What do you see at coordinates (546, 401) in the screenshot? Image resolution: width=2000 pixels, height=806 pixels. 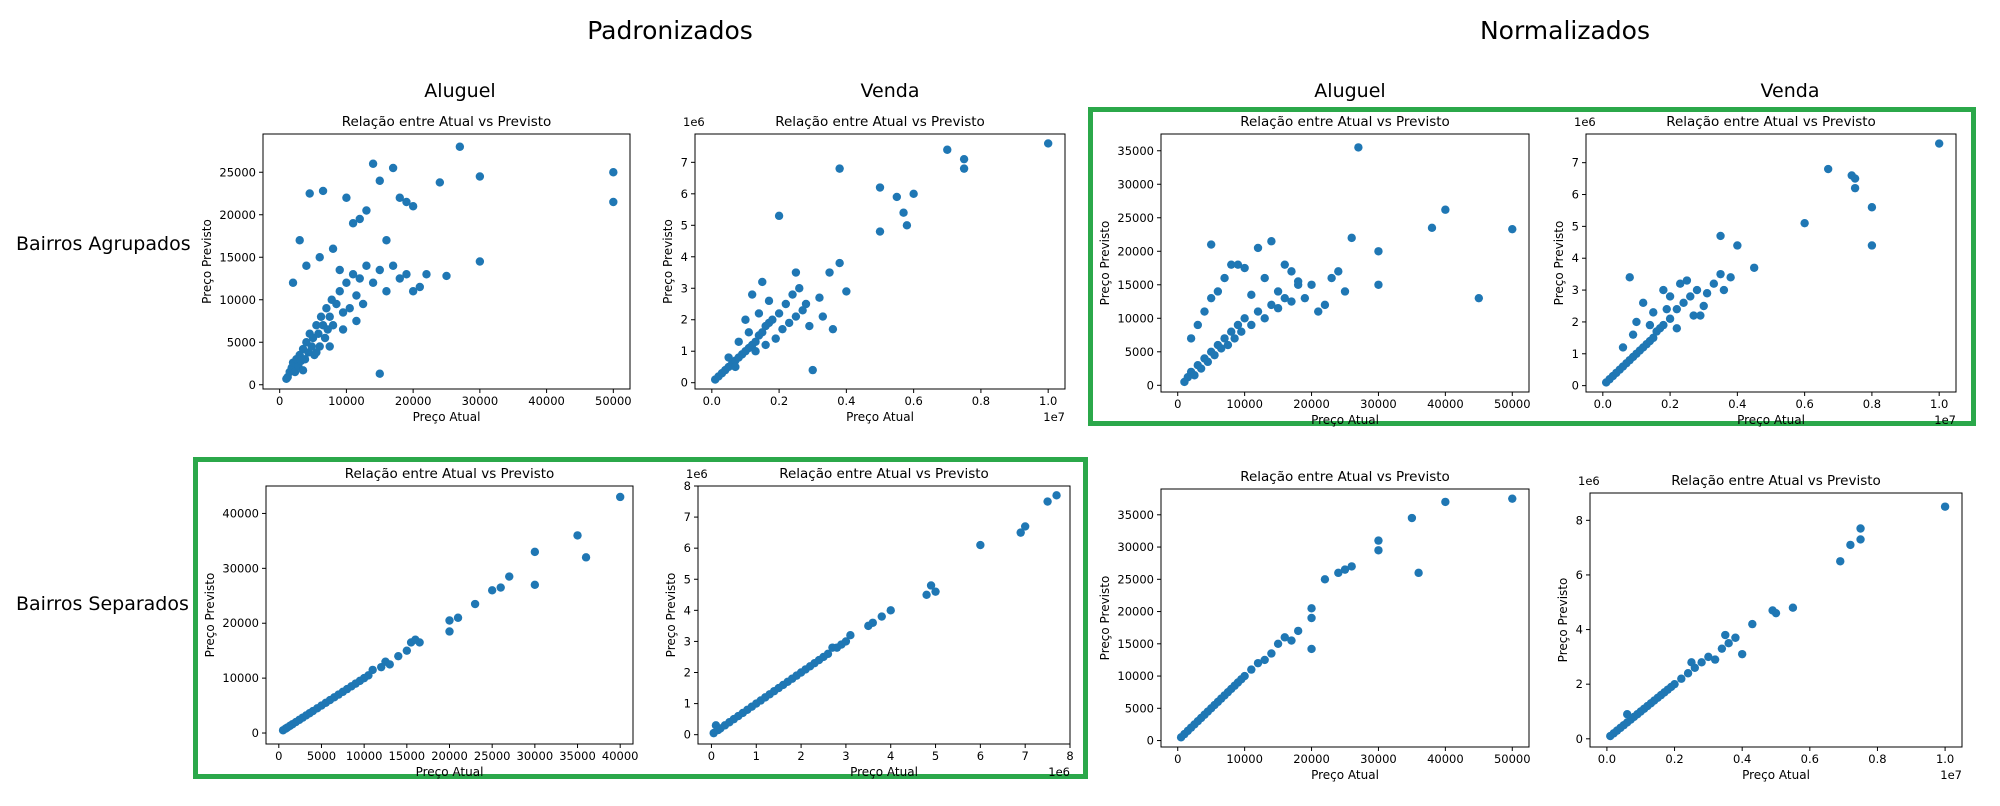 I see `x-tick-label: 40000` at bounding box center [546, 401].